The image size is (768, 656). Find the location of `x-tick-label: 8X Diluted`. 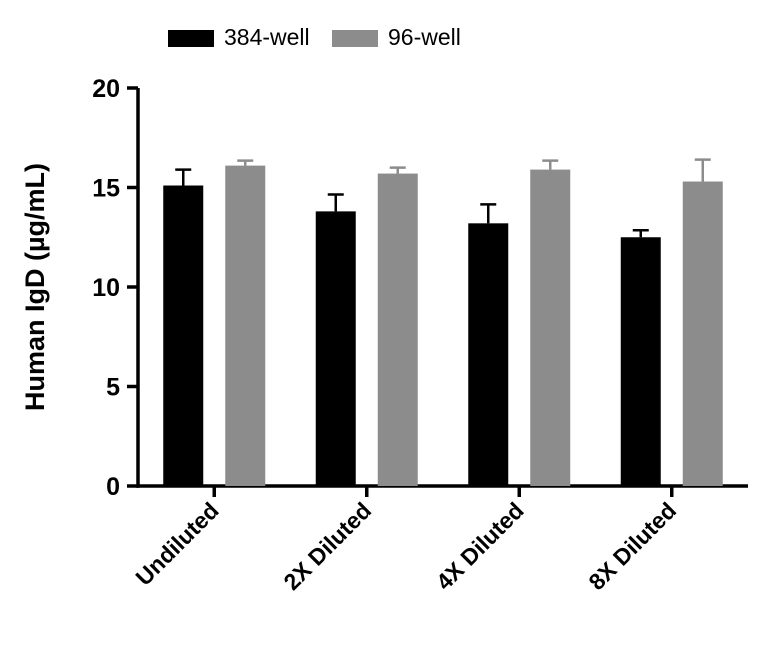

x-tick-label: 8X Diluted is located at coordinates (632, 546).